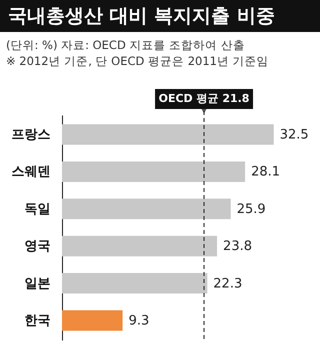  What do you see at coordinates (37, 284) in the screenshot?
I see `y-tick-label: 일본` at bounding box center [37, 284].